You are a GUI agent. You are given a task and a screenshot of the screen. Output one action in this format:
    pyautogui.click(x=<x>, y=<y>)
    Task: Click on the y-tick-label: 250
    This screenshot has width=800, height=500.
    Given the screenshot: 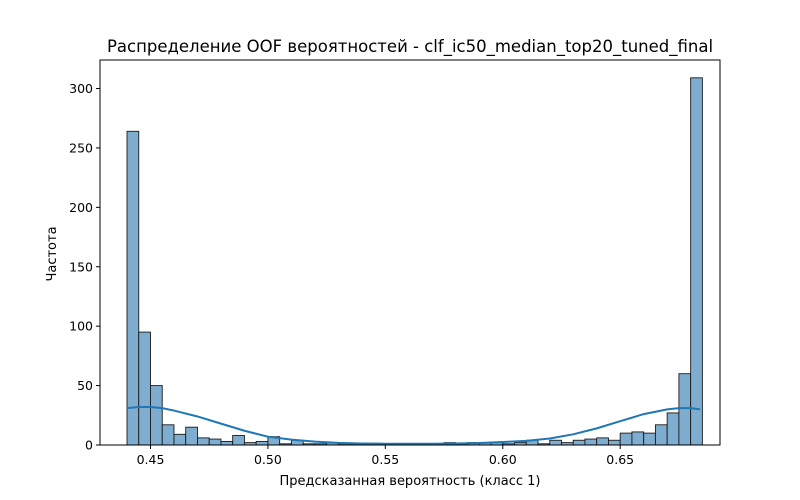 What is the action you would take?
    pyautogui.click(x=81, y=147)
    